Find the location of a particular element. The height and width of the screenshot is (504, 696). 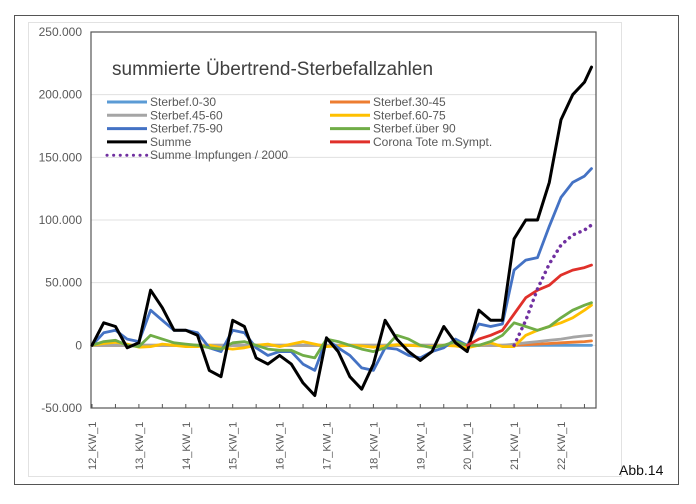

x-tick-label: 19_KW_1 is located at coordinates (421, 446).